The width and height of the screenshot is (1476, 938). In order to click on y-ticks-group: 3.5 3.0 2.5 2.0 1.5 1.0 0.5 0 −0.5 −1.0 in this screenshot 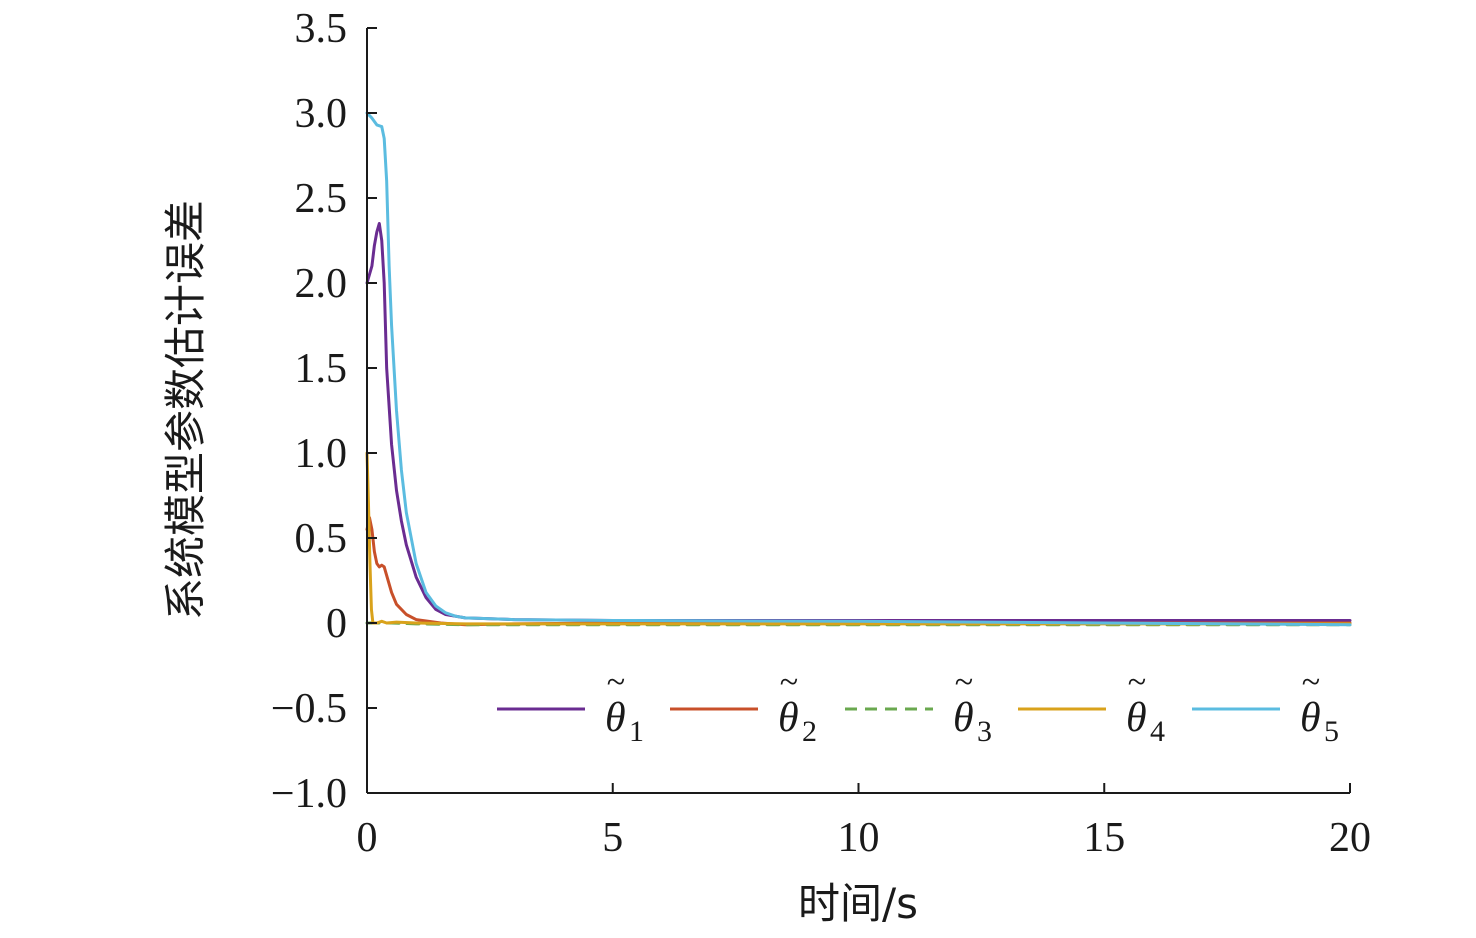, I will do `click(324, 411)`.